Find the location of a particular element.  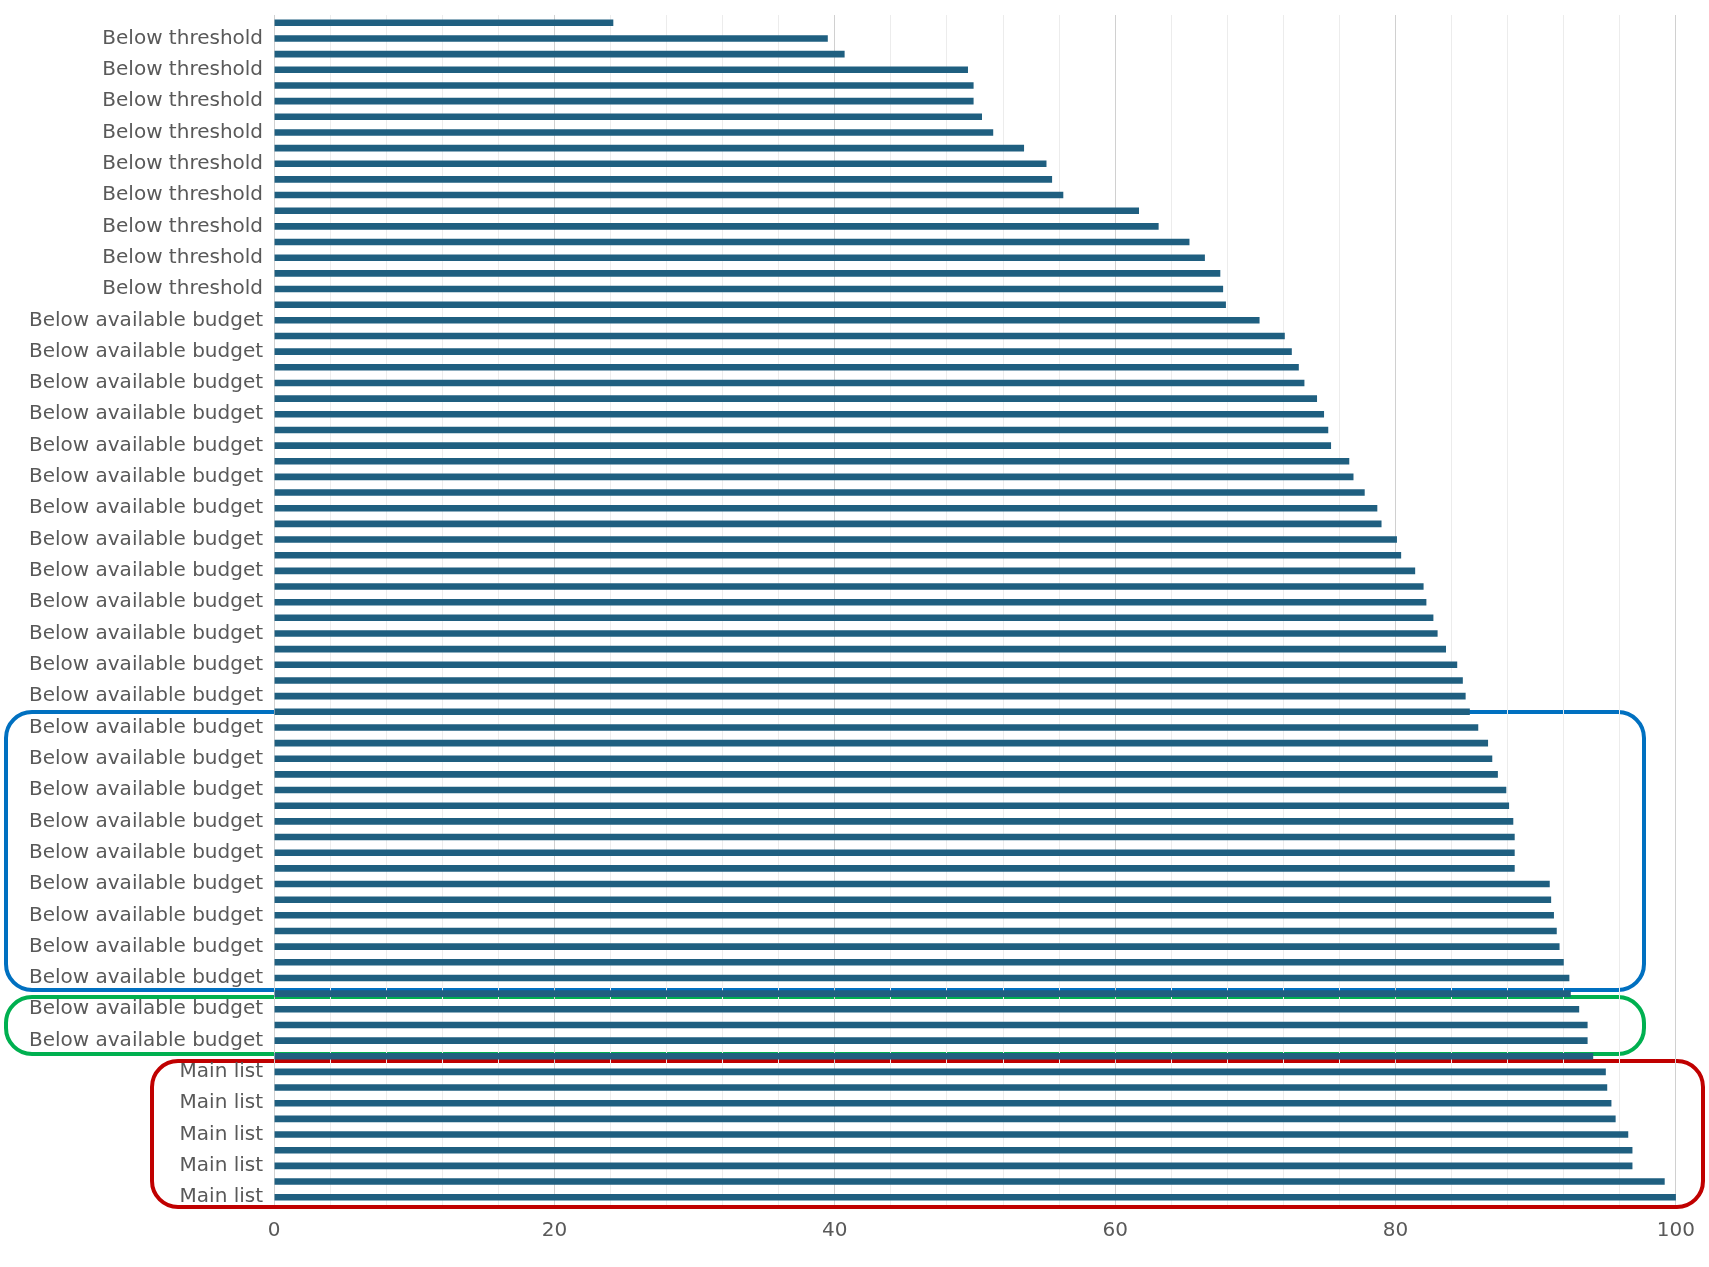

x-tick-label: 100 is located at coordinates (1676, 1229).